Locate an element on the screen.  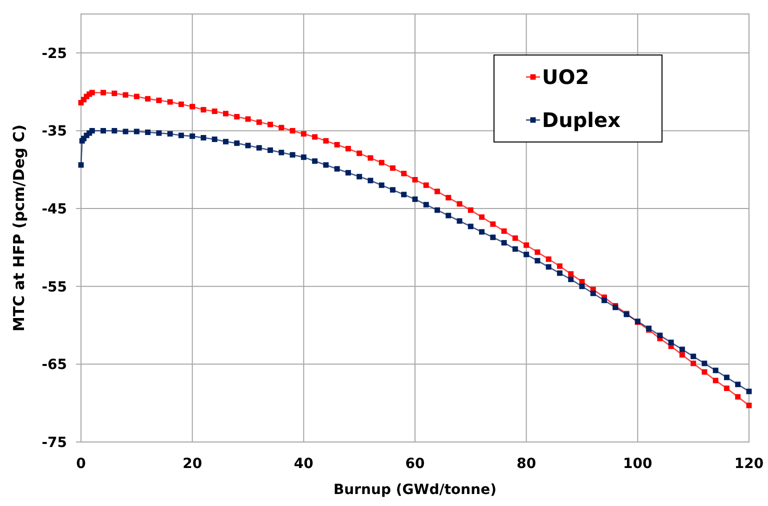
y-tick-label: -45 is located at coordinates (54, 209).